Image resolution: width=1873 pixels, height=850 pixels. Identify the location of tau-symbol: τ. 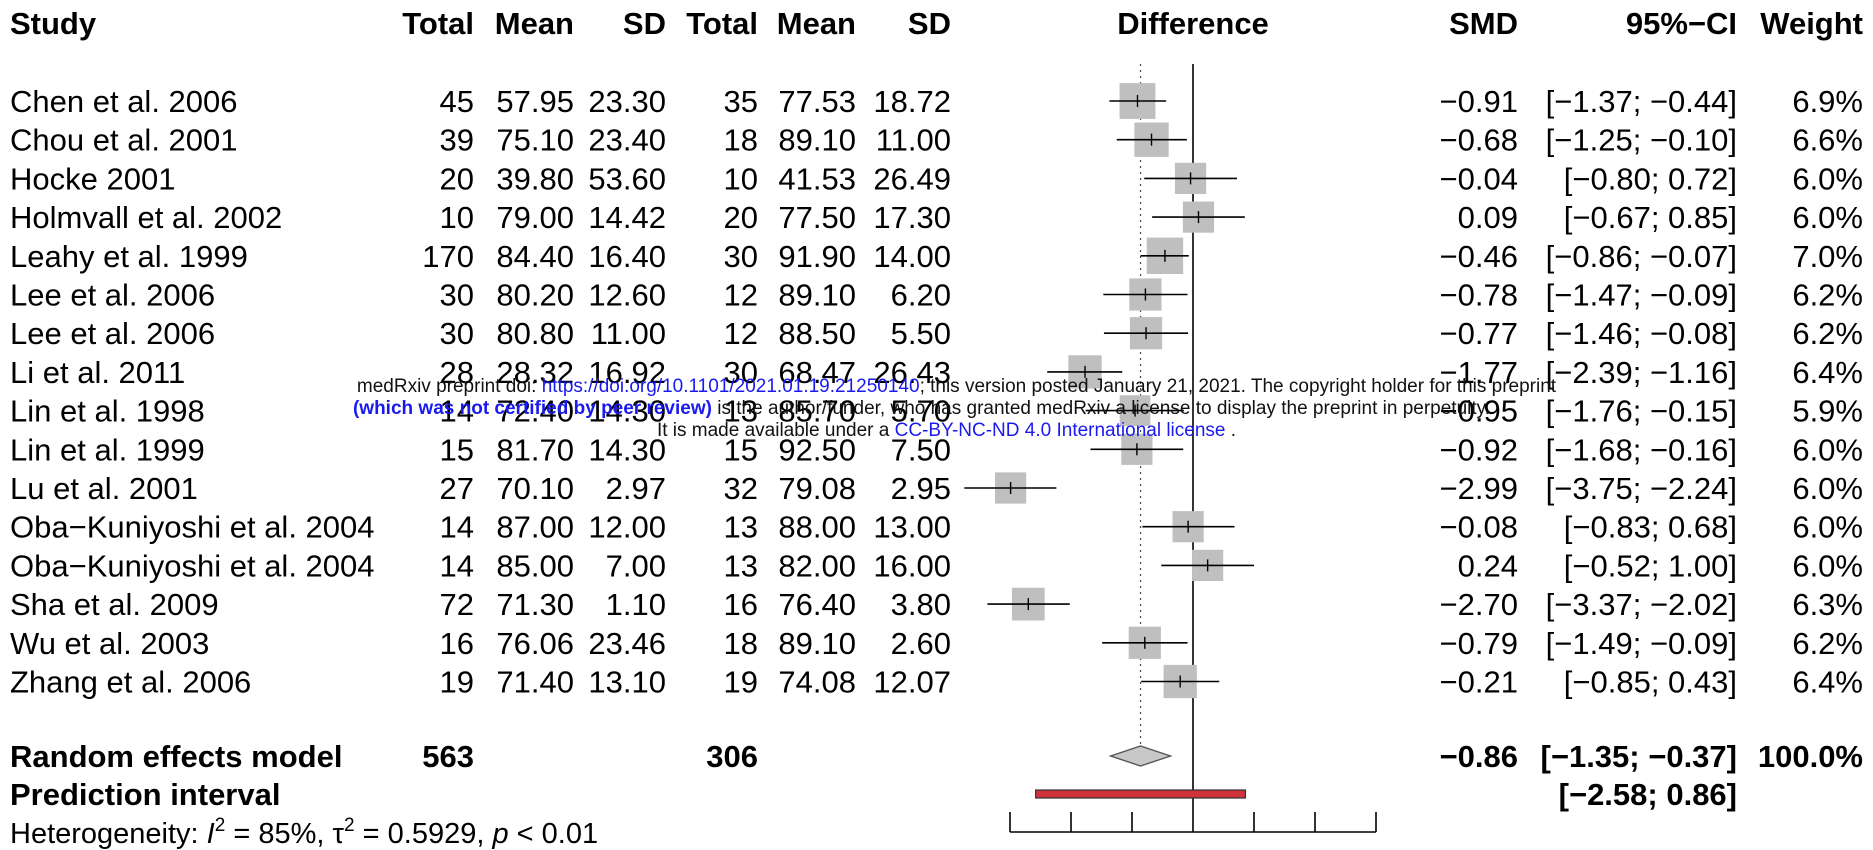
(339, 834).